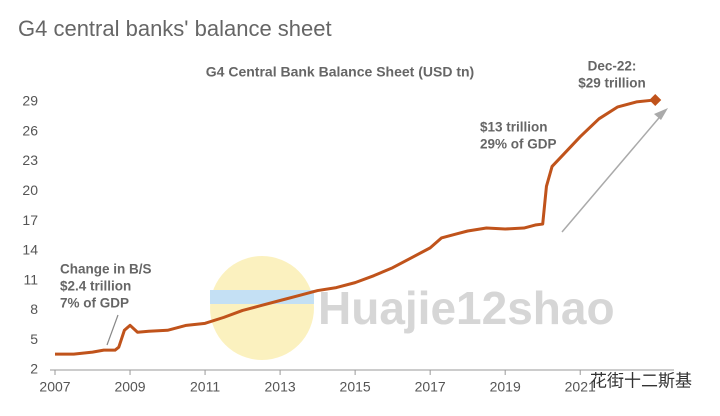 The height and width of the screenshot is (416, 720). What do you see at coordinates (612, 83) in the screenshot?
I see `annotation: $29 trillion` at bounding box center [612, 83].